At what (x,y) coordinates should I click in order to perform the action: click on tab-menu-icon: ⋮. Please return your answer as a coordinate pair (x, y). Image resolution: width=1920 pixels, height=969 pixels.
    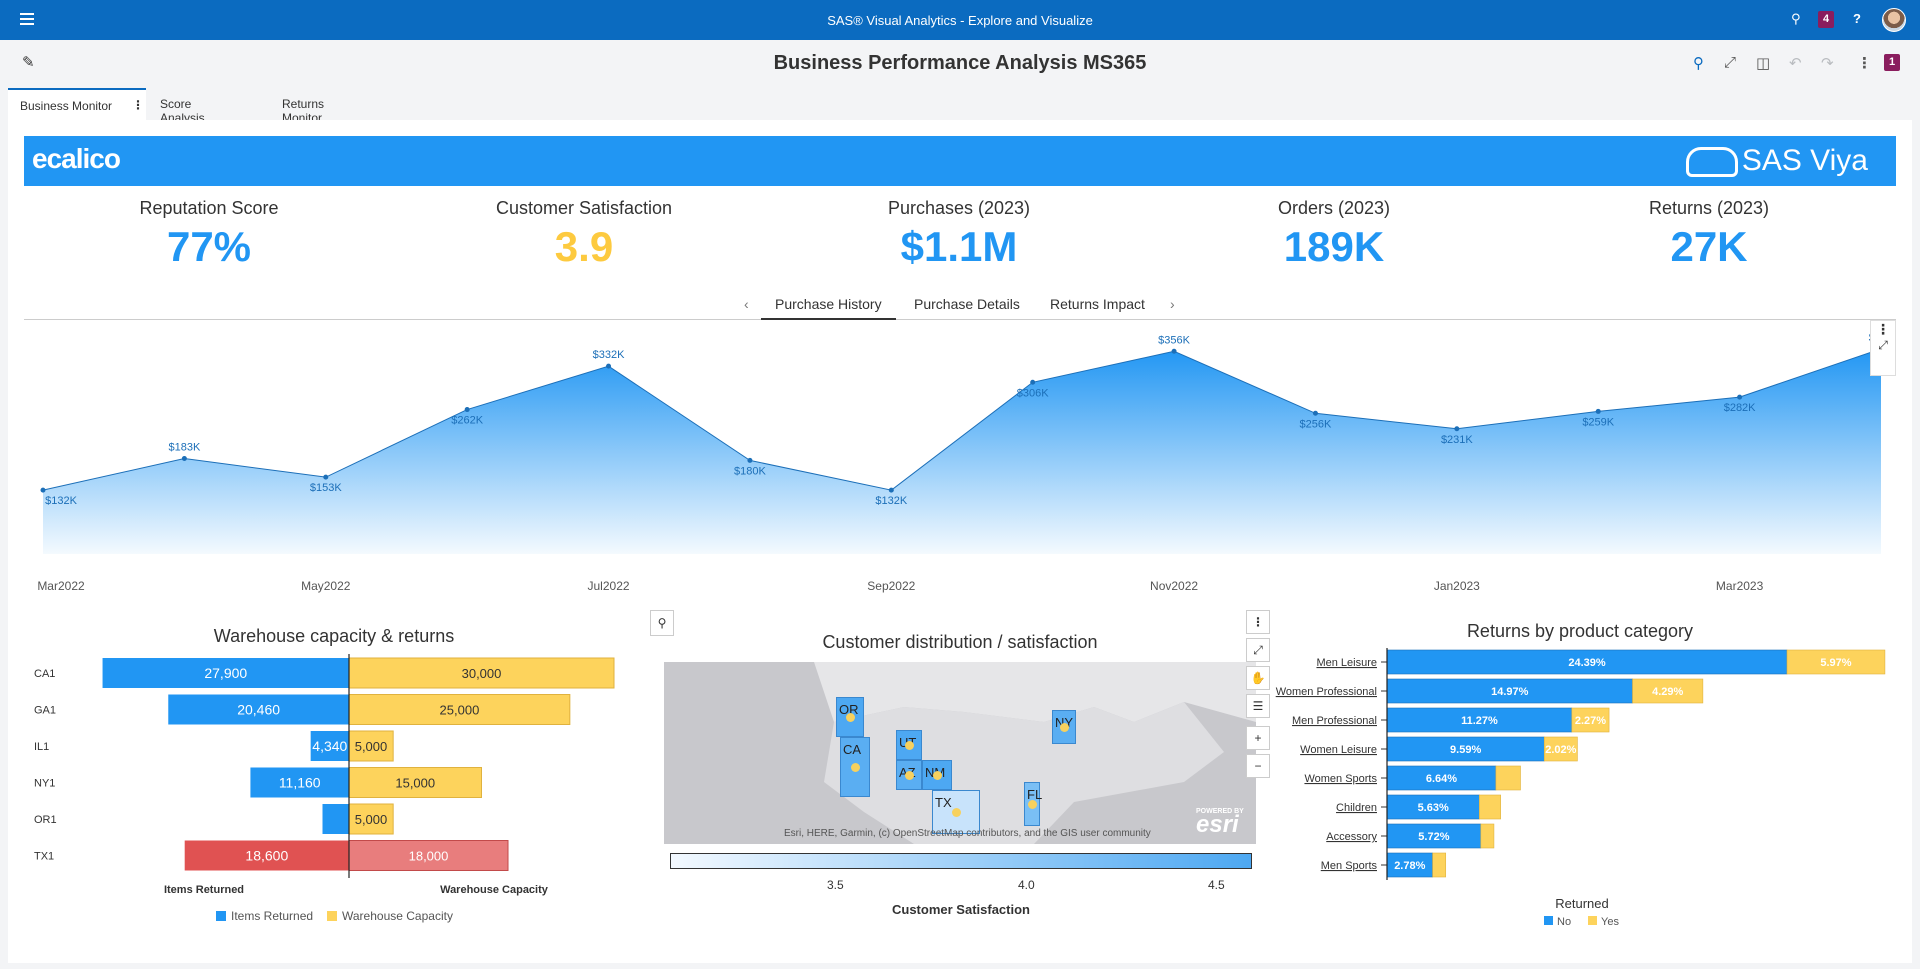
    Looking at the image, I should click on (138, 105).